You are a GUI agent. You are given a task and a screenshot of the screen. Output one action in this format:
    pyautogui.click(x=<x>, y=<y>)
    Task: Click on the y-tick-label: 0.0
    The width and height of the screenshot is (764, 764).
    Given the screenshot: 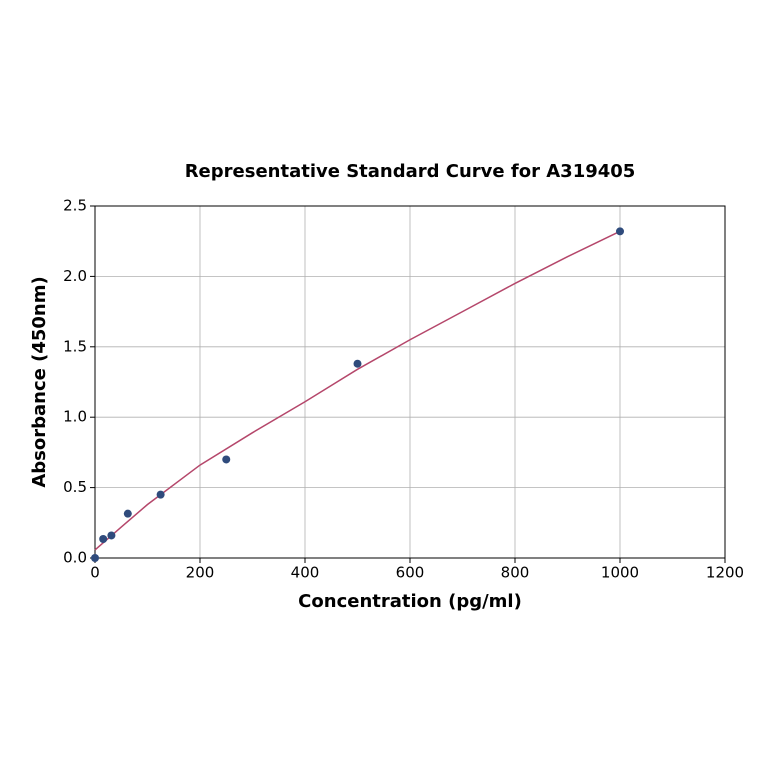 What is the action you would take?
    pyautogui.click(x=75, y=558)
    